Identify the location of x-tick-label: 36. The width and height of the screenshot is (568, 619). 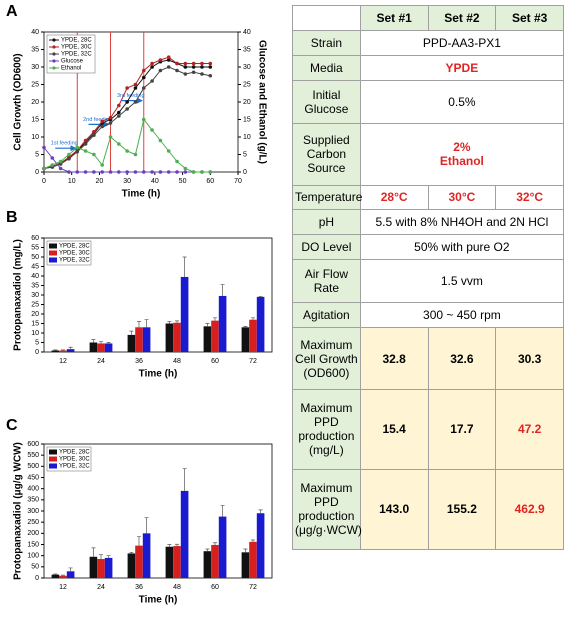
(139, 587).